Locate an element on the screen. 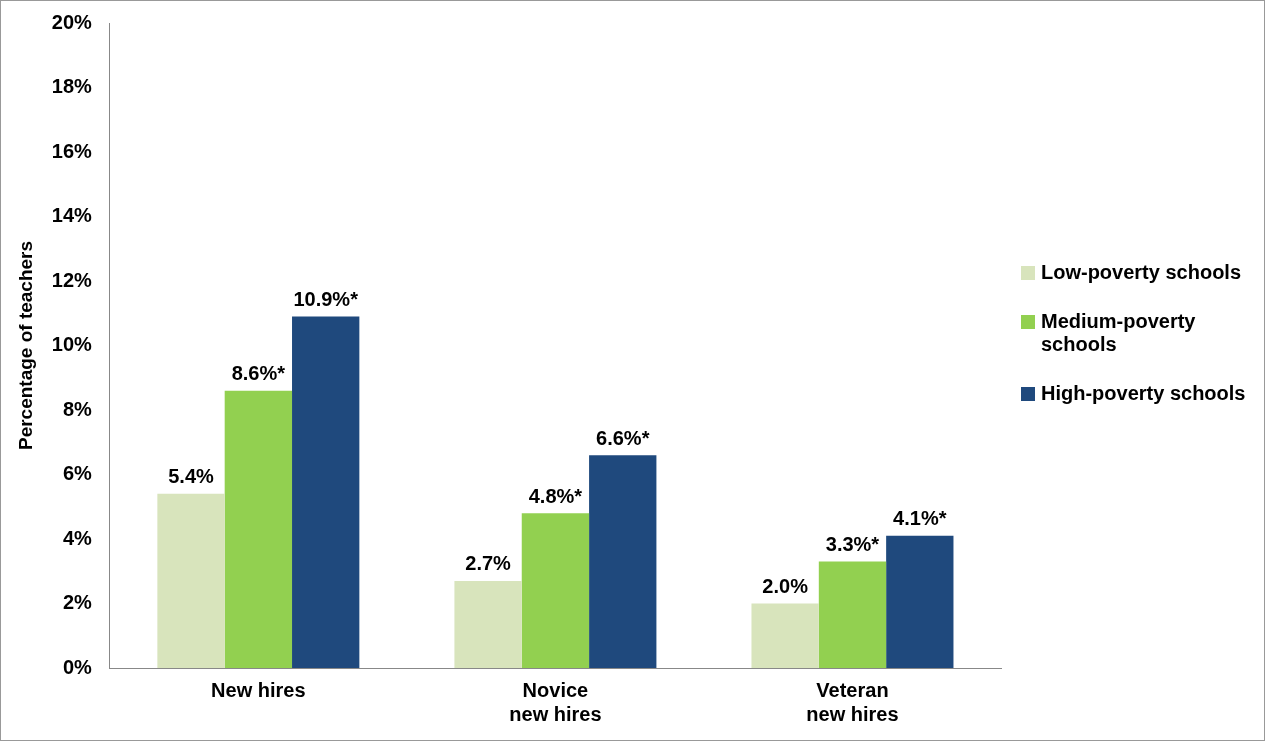  data-label: 4.1%* is located at coordinates (920, 518).